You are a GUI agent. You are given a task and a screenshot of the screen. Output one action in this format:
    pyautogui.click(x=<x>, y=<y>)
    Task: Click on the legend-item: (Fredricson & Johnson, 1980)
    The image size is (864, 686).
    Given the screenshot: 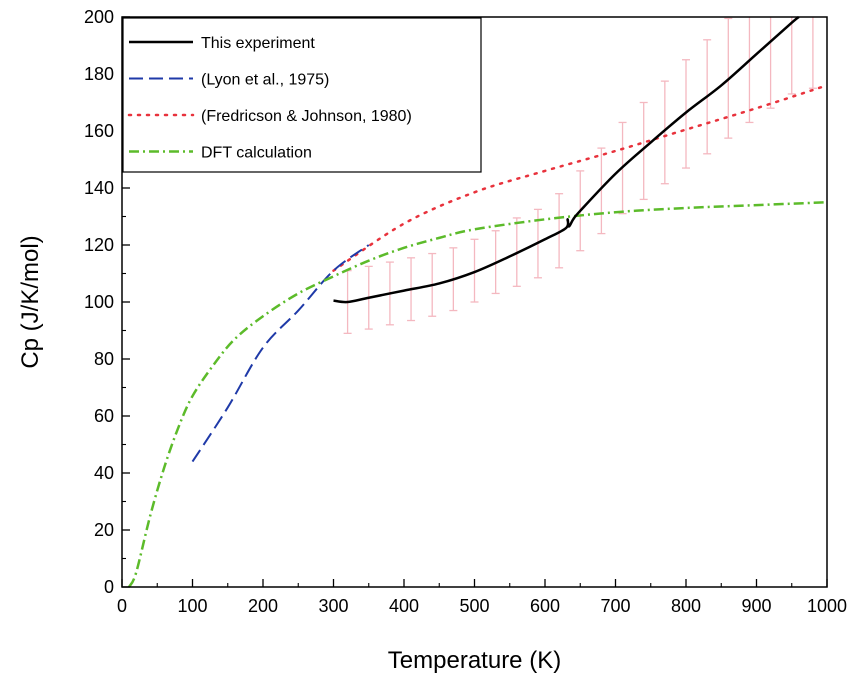 What is the action you would take?
    pyautogui.click(x=269, y=116)
    